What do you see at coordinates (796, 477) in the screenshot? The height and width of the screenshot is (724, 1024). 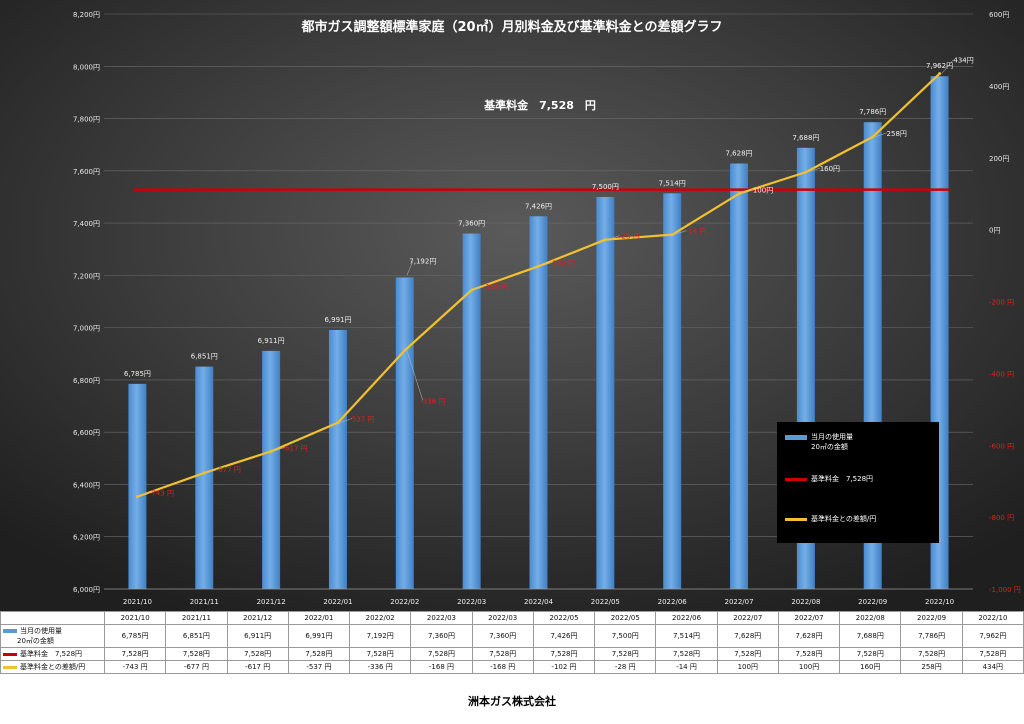 I see `legend-swatch-base` at bounding box center [796, 477].